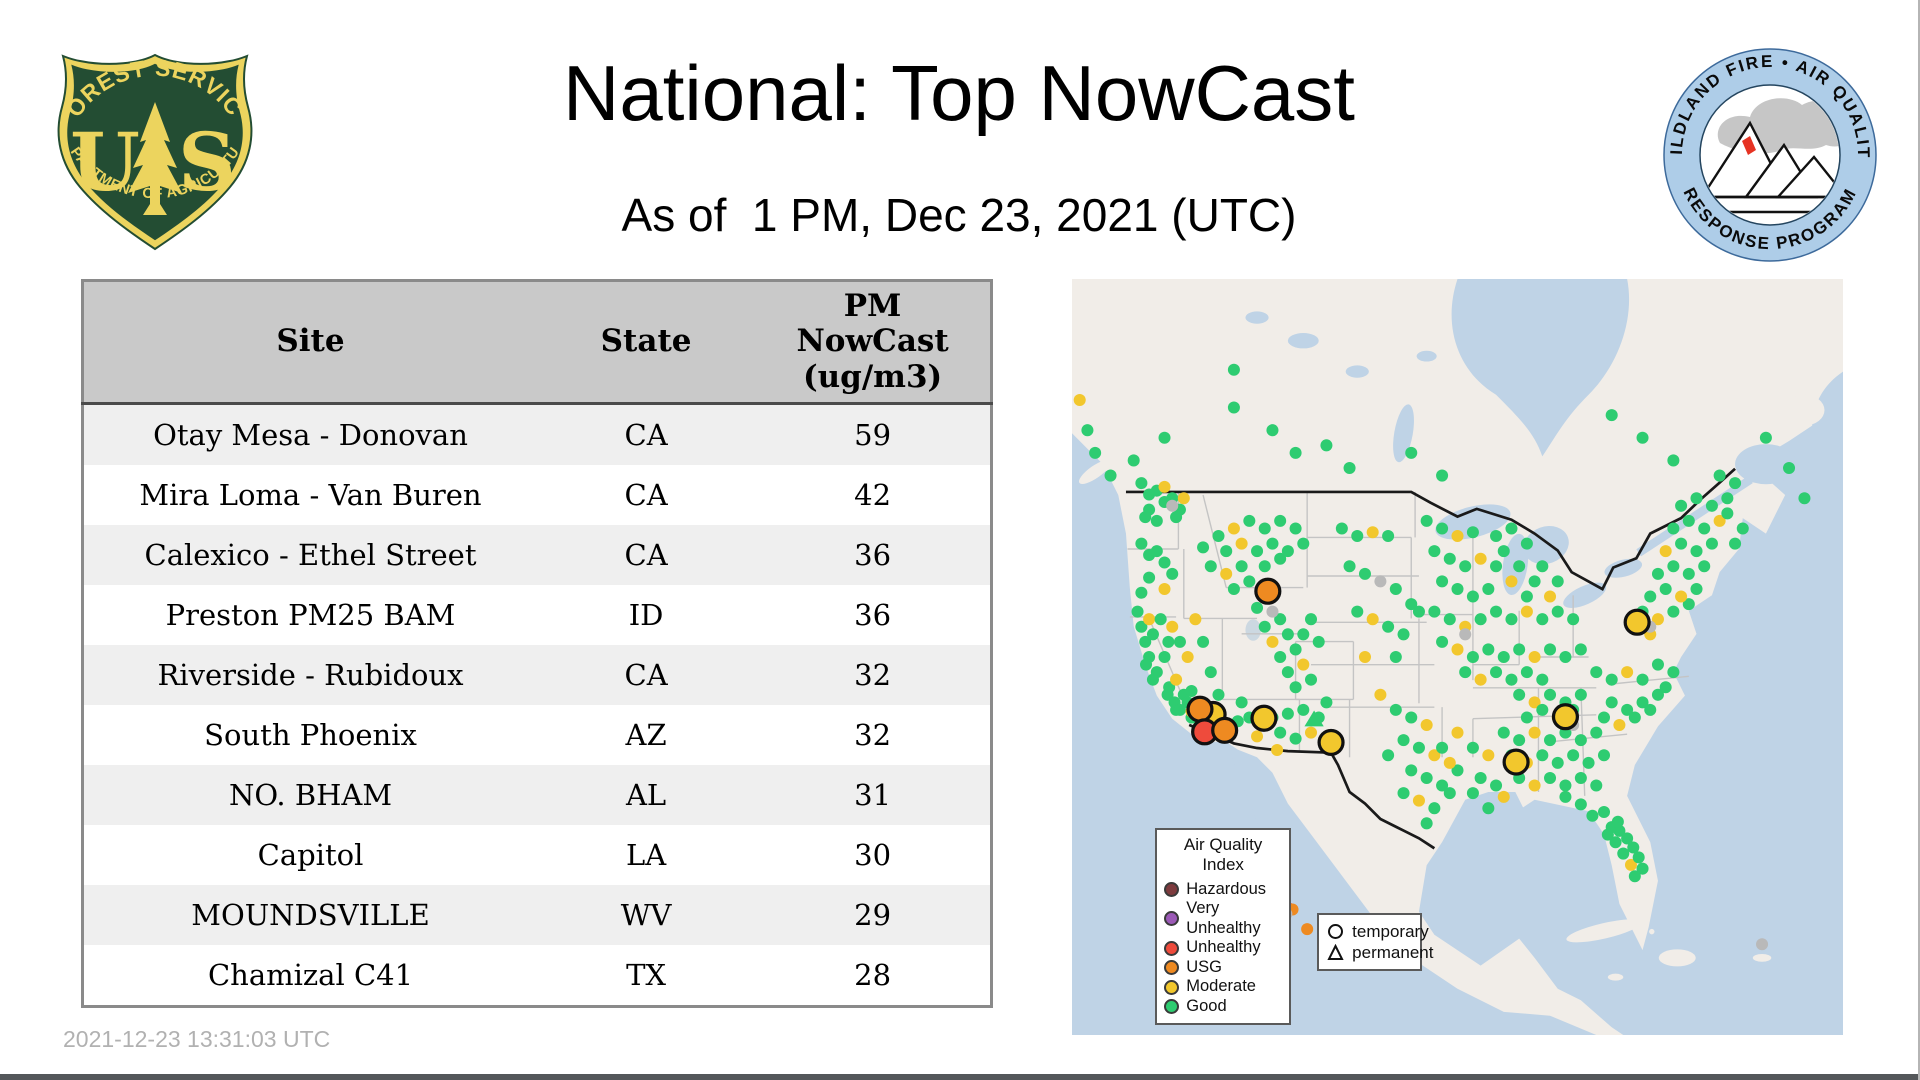  I want to click on legend-entry-permanent: permanent, so click(1380, 952).